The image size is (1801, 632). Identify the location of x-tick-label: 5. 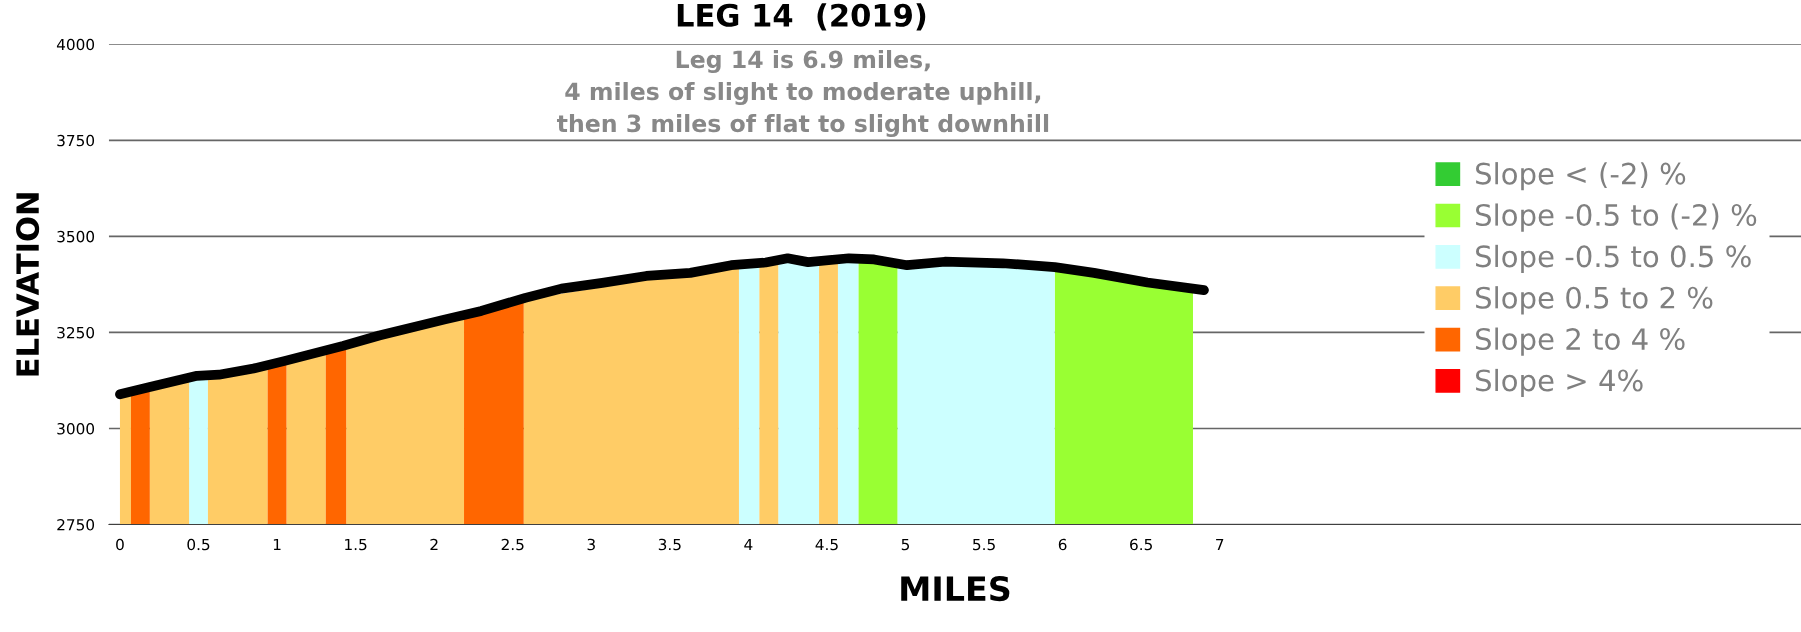
(905, 544).